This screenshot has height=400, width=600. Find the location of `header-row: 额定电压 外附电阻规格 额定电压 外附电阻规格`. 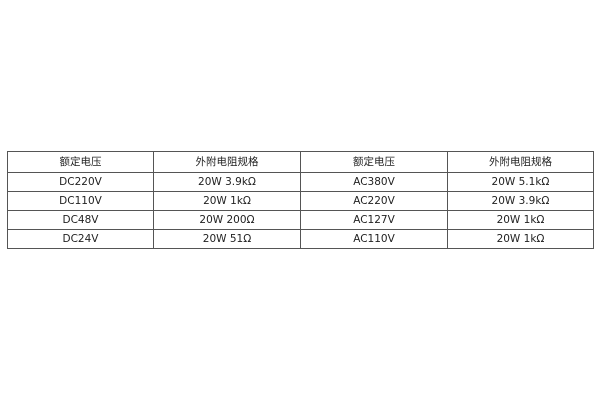

header-row: 额定电压 外附电阻规格 额定电压 外附电阻规格 is located at coordinates (300, 162).